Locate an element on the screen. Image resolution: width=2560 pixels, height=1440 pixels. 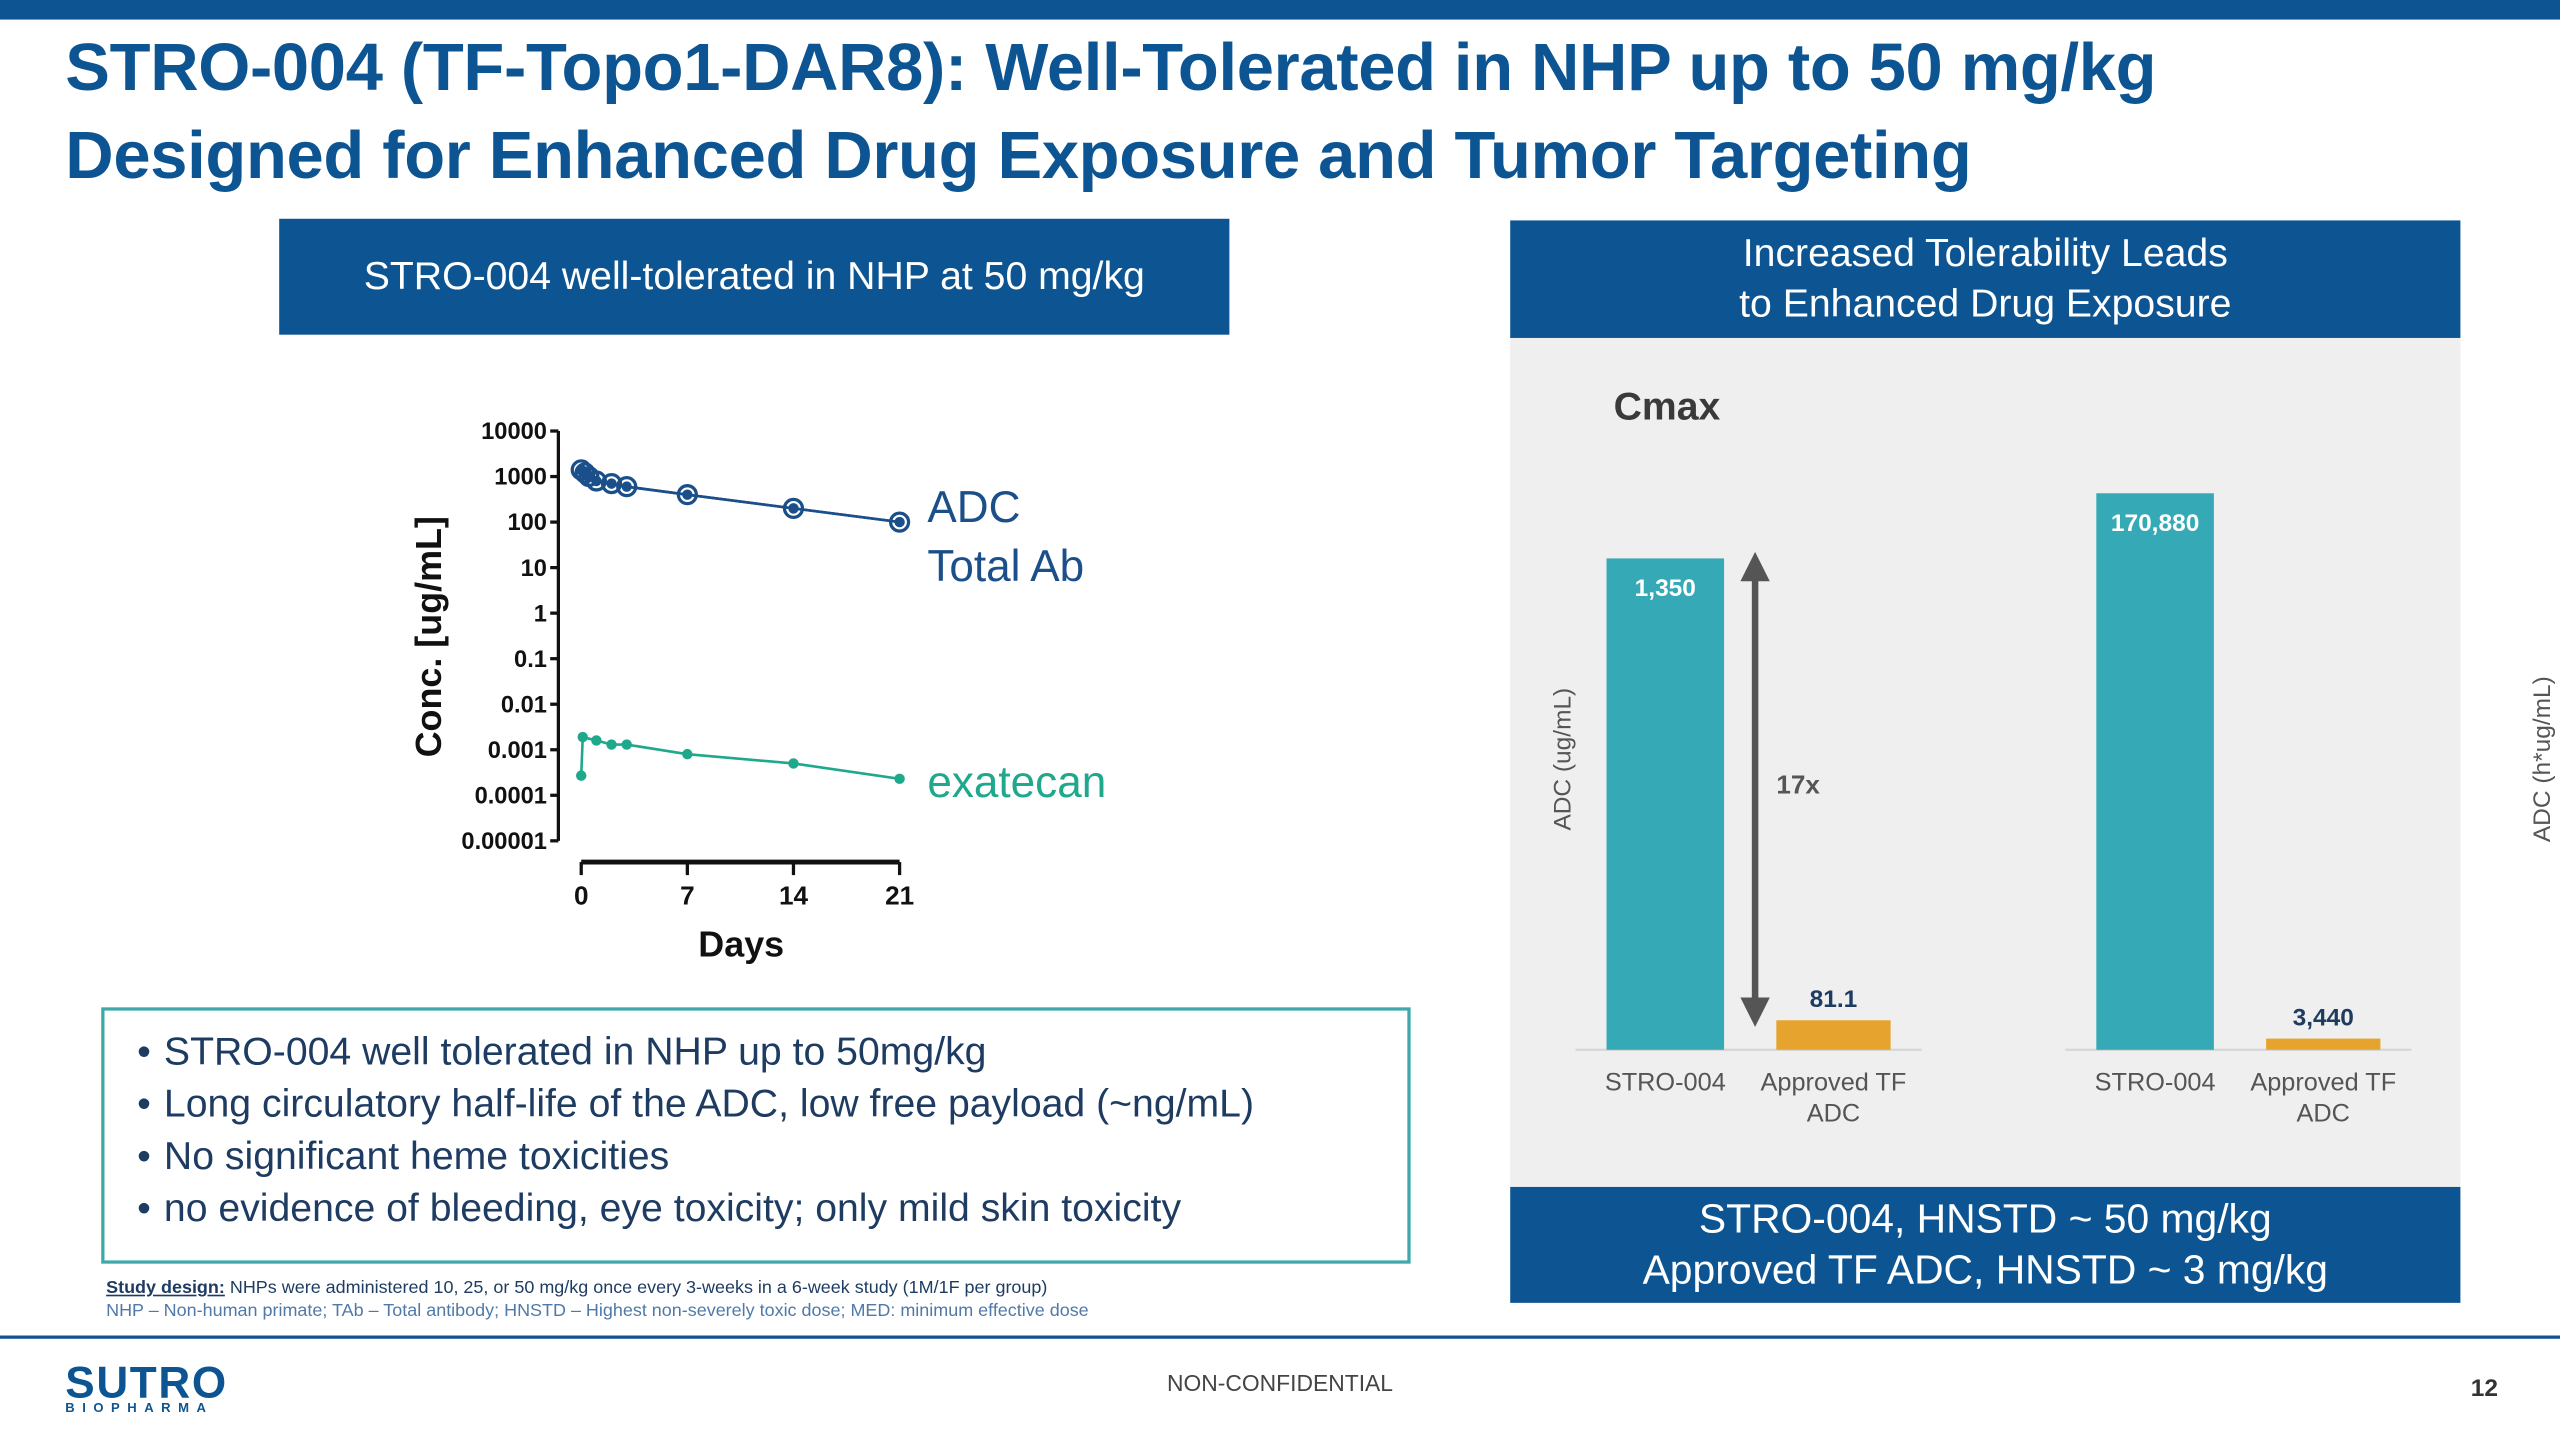
x-tick-label: 7 is located at coordinates (687, 895).